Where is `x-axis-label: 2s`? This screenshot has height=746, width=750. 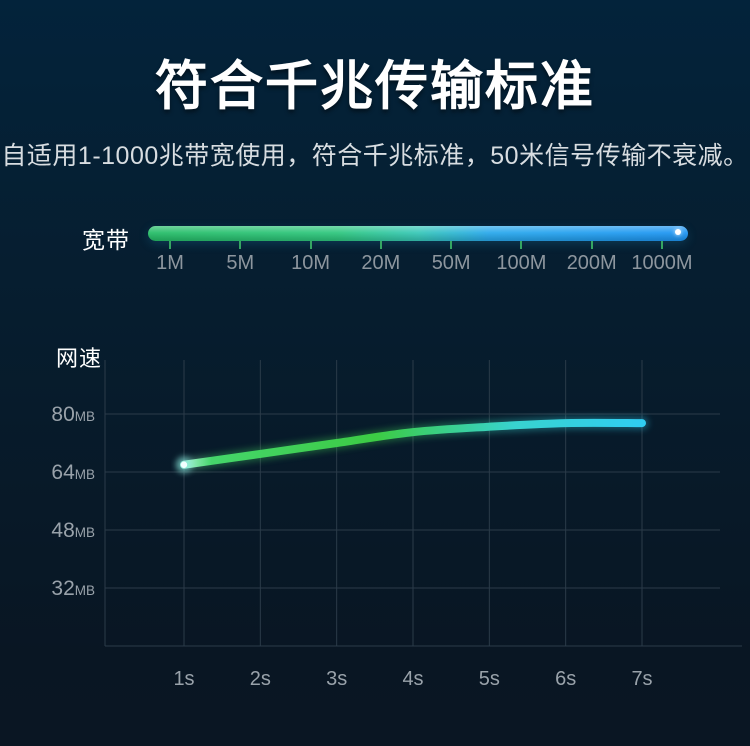
x-axis-label: 2s is located at coordinates (260, 679).